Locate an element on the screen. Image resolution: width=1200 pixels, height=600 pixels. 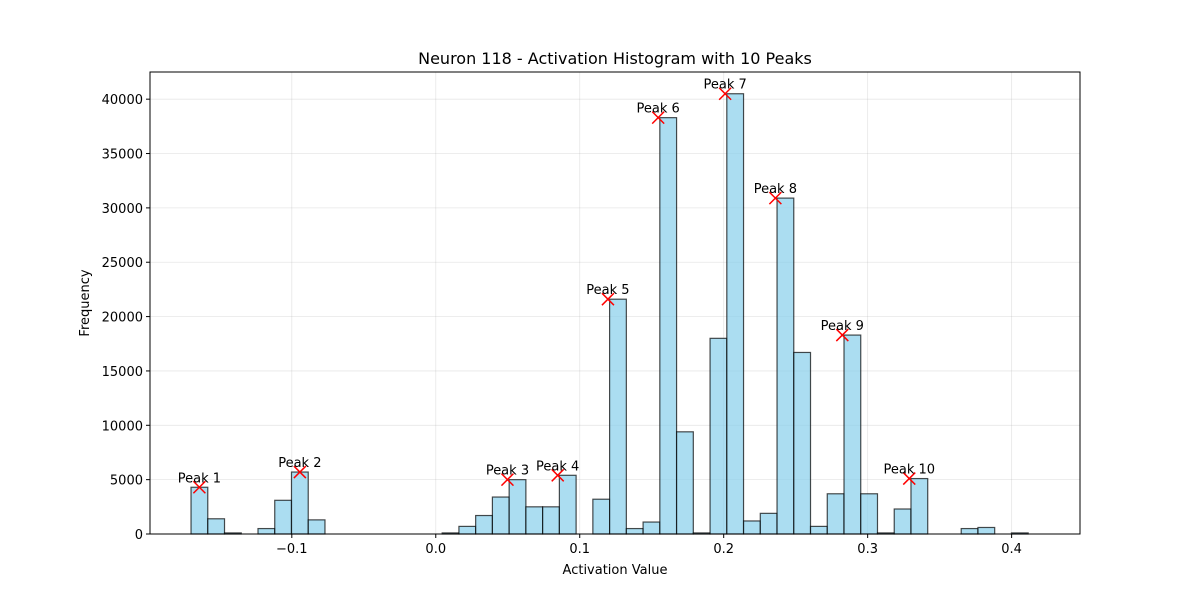
y-tick-label: 10000 is located at coordinates (122, 426).